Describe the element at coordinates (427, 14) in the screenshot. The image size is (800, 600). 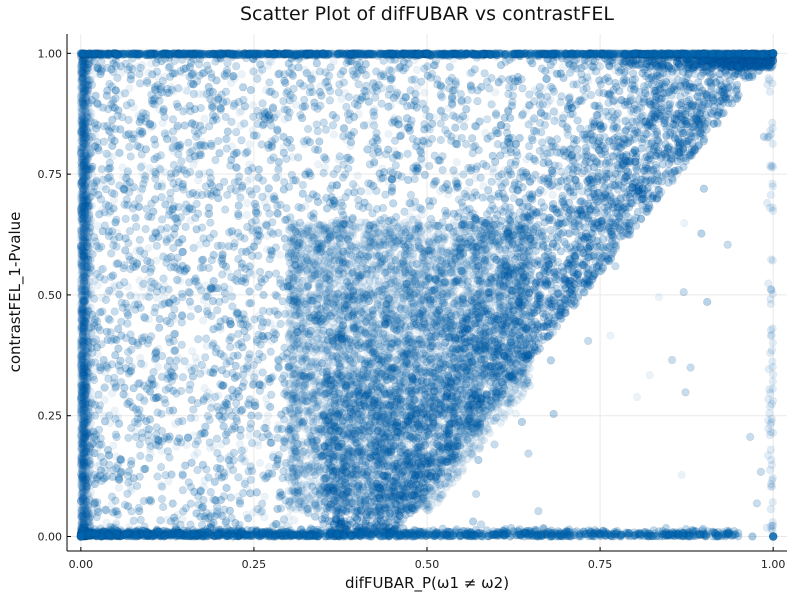
I see `chart-title: Scatter Plot of difFUBAR vs contrastFEL` at that location.